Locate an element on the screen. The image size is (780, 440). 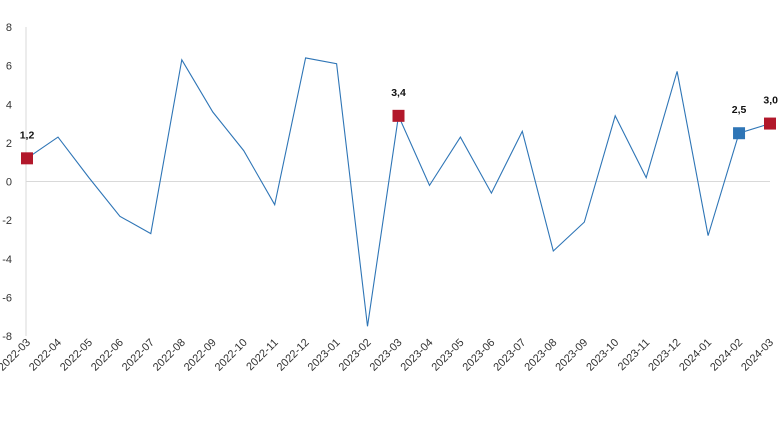
x-tick-label: 2023-10 is located at coordinates (602, 355).